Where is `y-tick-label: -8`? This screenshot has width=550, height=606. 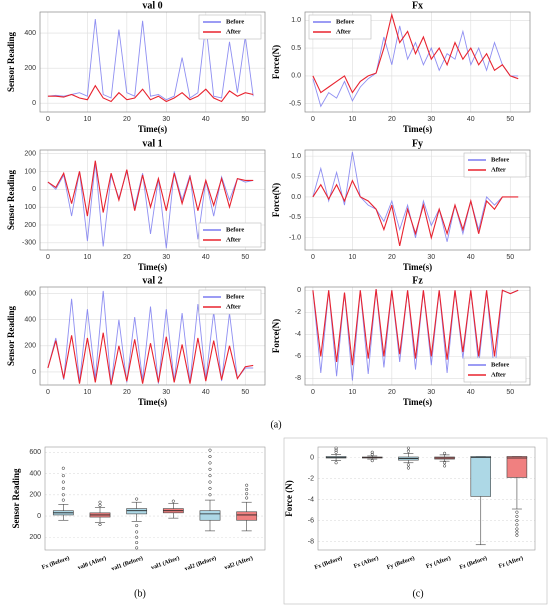 y-tick-label: -8 is located at coordinates (311, 541).